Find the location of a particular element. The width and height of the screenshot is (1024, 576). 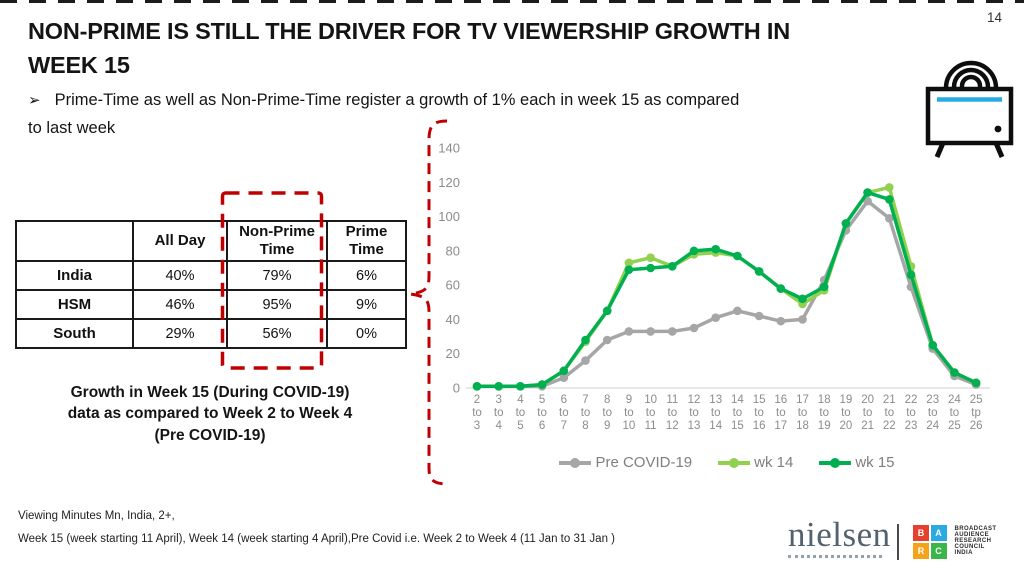

cell-value: 56% is located at coordinates (277, 333).